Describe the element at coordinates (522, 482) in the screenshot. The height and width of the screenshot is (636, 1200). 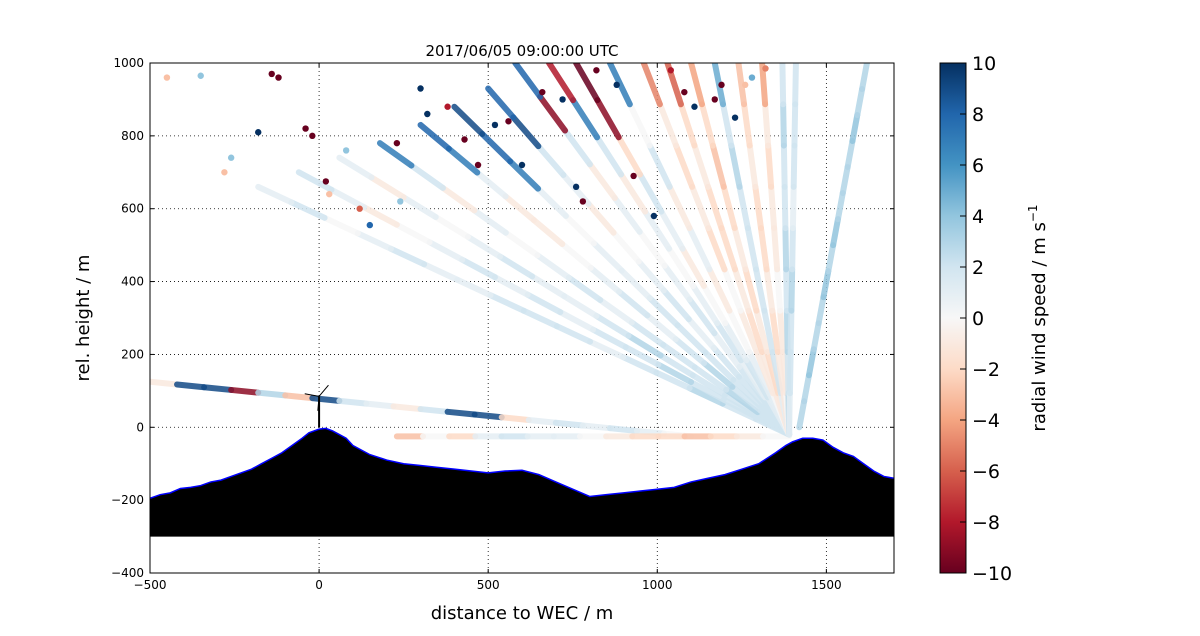
I see `terrain-fill` at that location.